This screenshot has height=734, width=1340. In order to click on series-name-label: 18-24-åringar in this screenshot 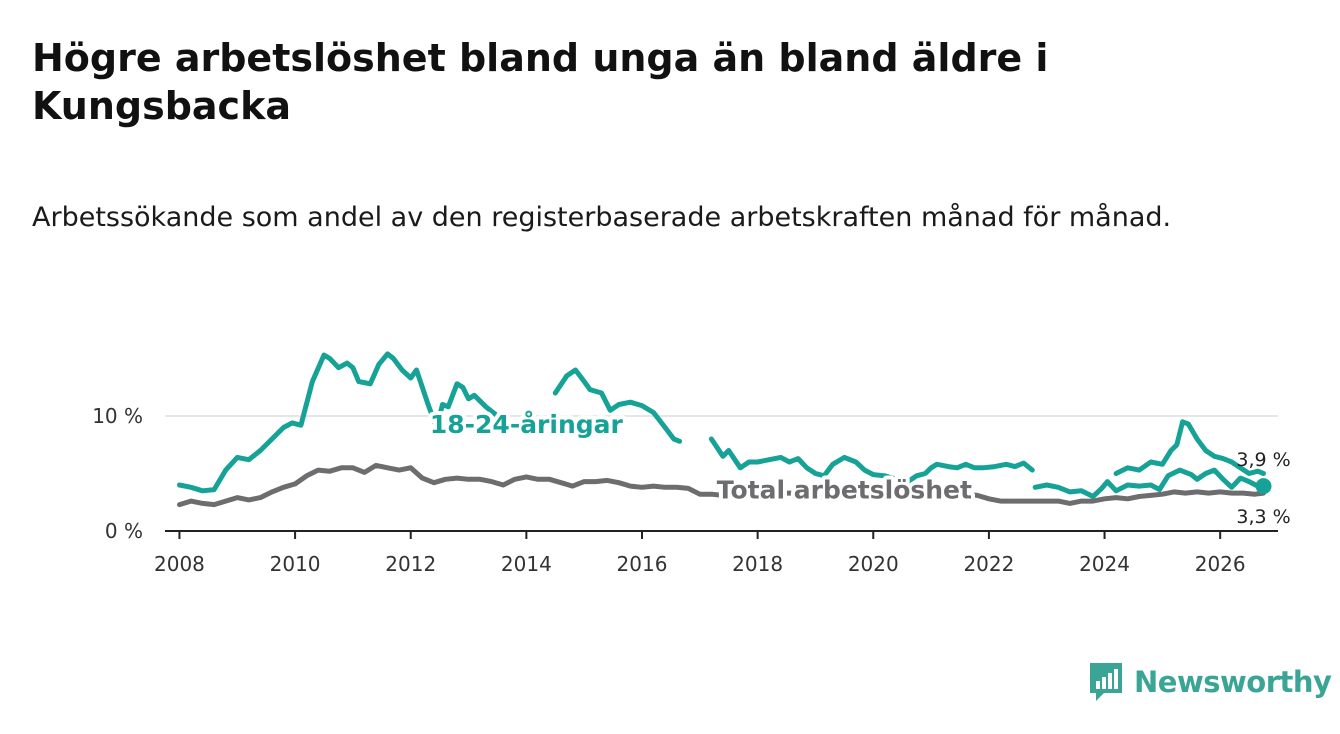, I will do `click(527, 424)`.